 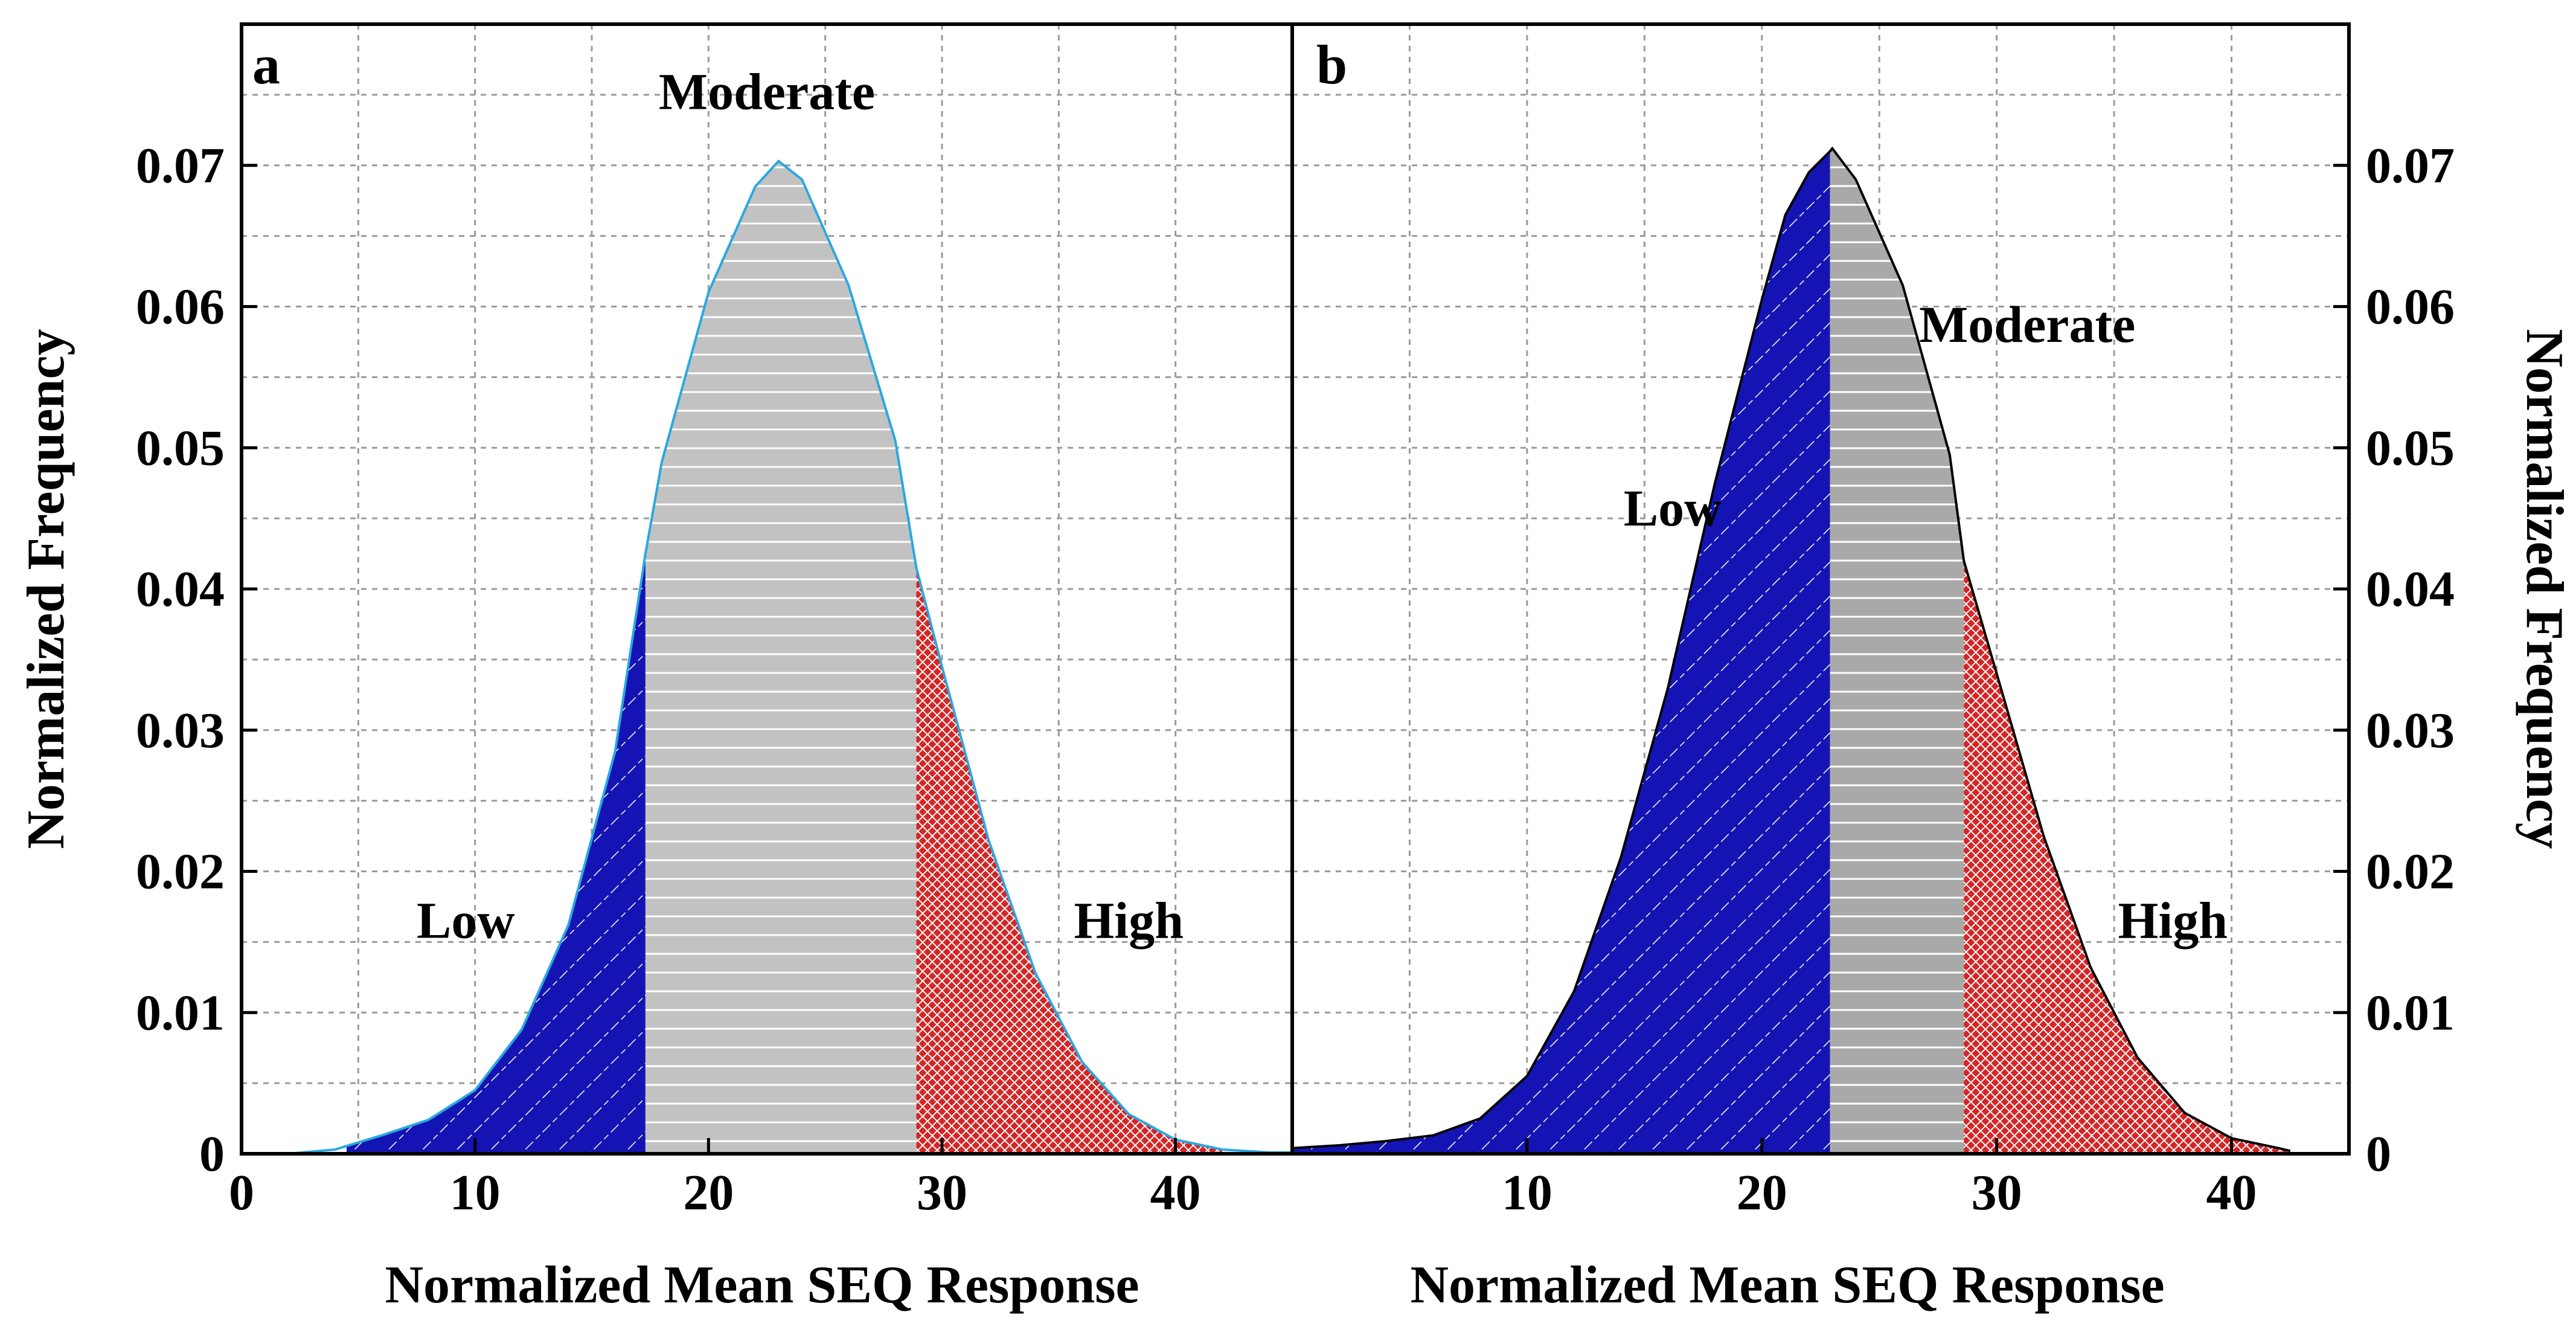 I want to click on panel-a-letter: a, so click(x=266, y=64).